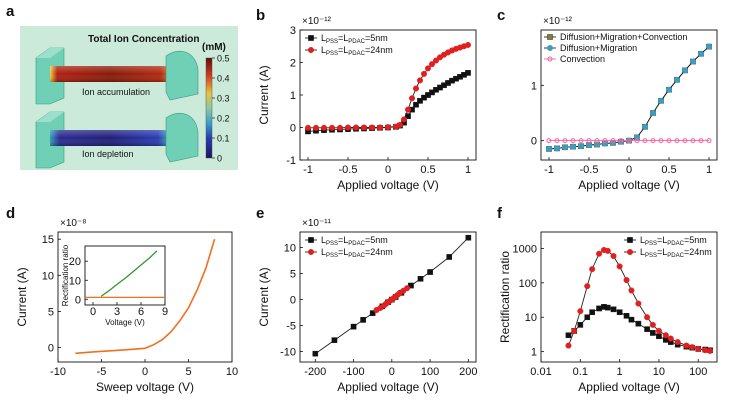 The image size is (742, 406). Describe the element at coordinates (357, 51) in the screenshot. I see `legend-entry-2: LPSS=LPDAC=24nm` at that location.